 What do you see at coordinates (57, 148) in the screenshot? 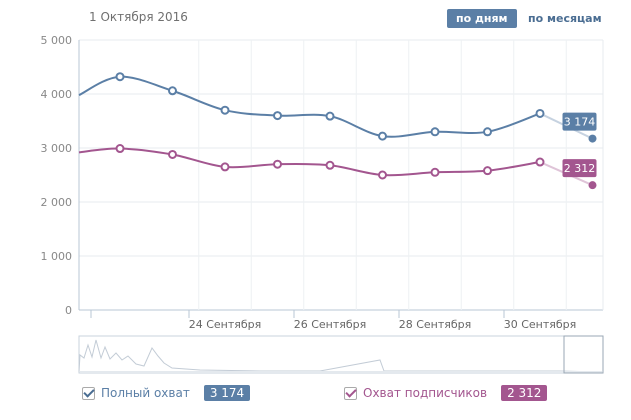
I see `y-tick-label: 3 000` at bounding box center [57, 148].